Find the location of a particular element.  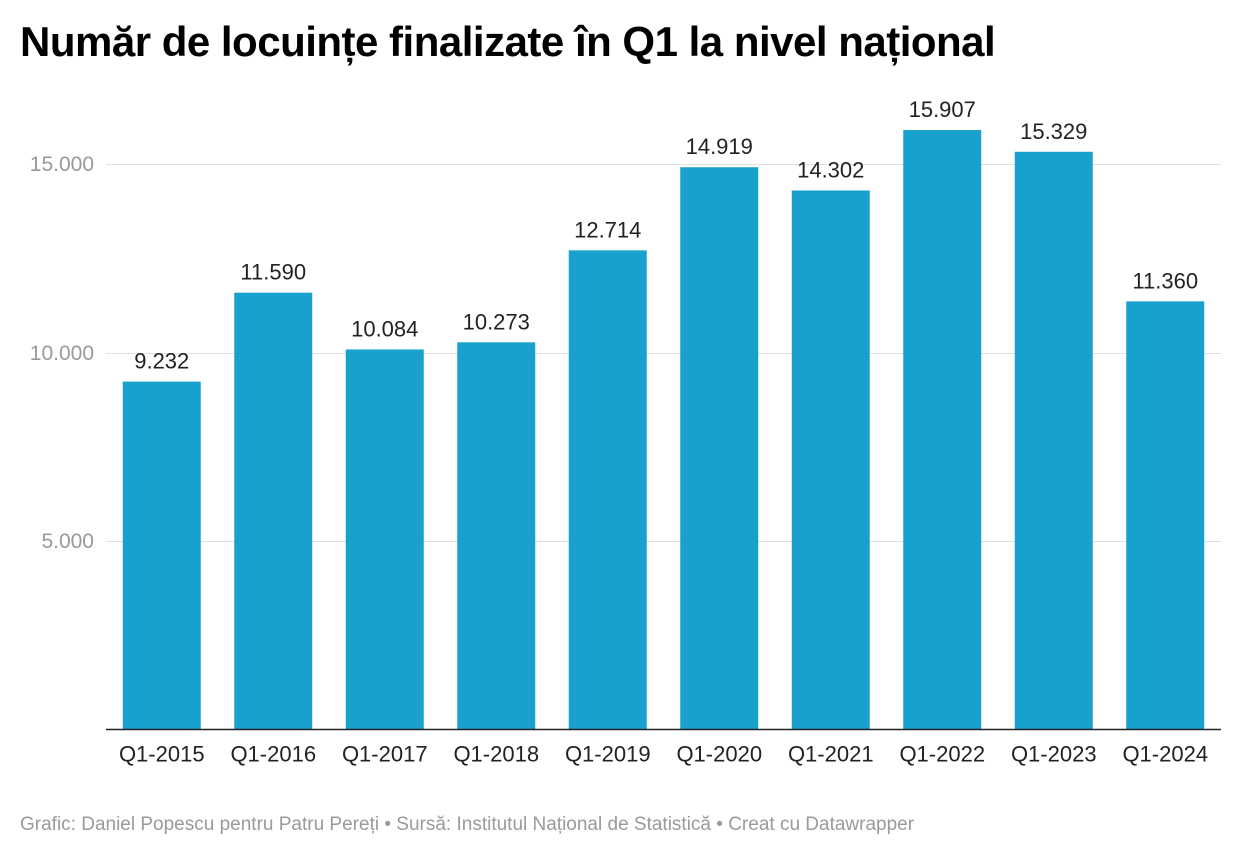

value-label: 12.714 is located at coordinates (607, 229).